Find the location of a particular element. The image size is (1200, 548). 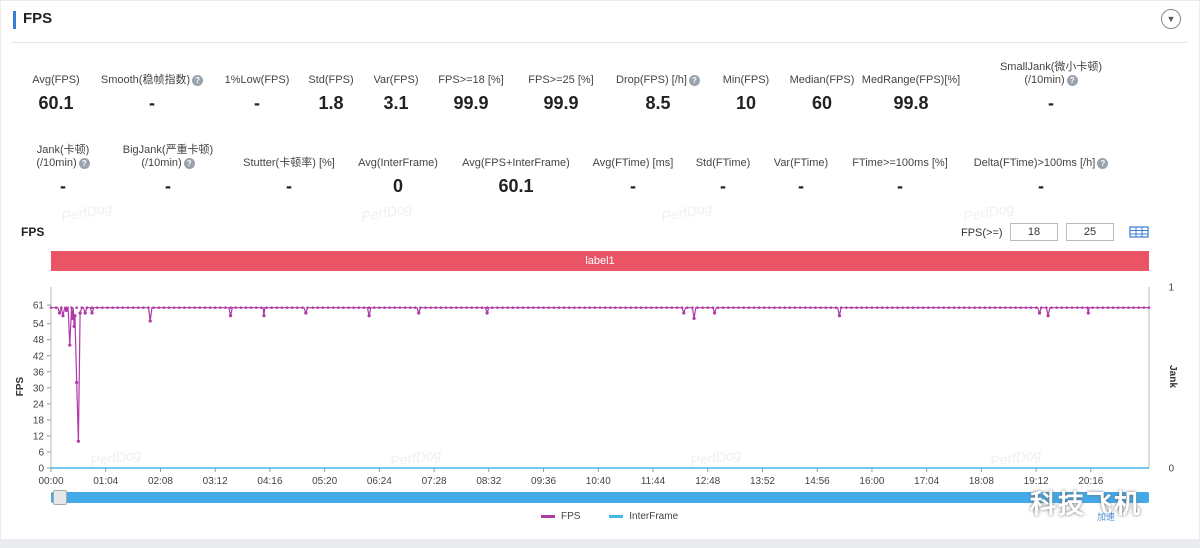

metric-metrics_row1-4: Var(FPS) 3.1 is located at coordinates (396, 94).